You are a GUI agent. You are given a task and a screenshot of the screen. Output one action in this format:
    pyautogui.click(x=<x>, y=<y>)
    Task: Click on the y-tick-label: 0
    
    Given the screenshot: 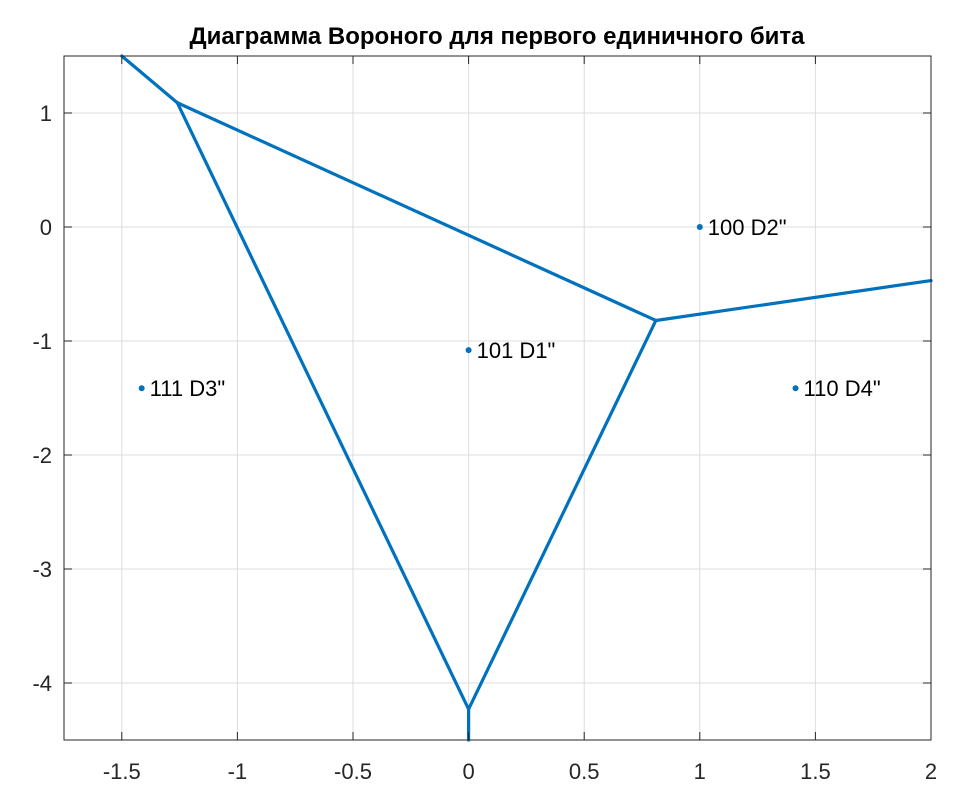 What is the action you would take?
    pyautogui.click(x=46, y=227)
    